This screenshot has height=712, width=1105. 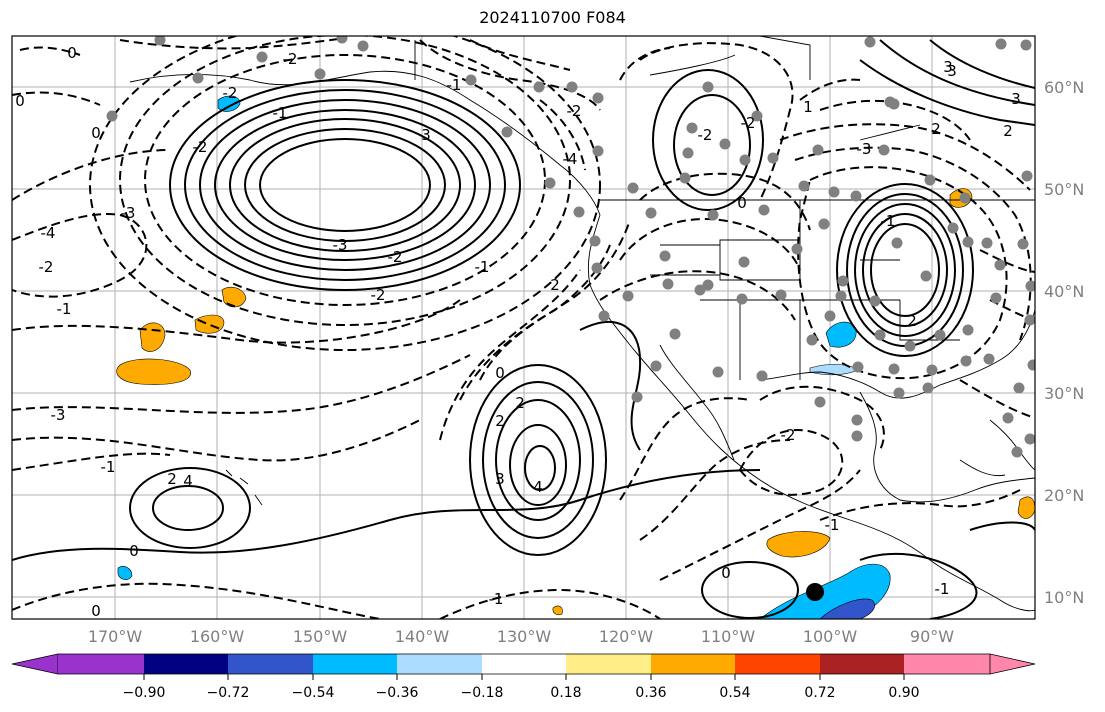 What do you see at coordinates (728, 636) in the screenshot?
I see `lon-label: 110°W` at bounding box center [728, 636].